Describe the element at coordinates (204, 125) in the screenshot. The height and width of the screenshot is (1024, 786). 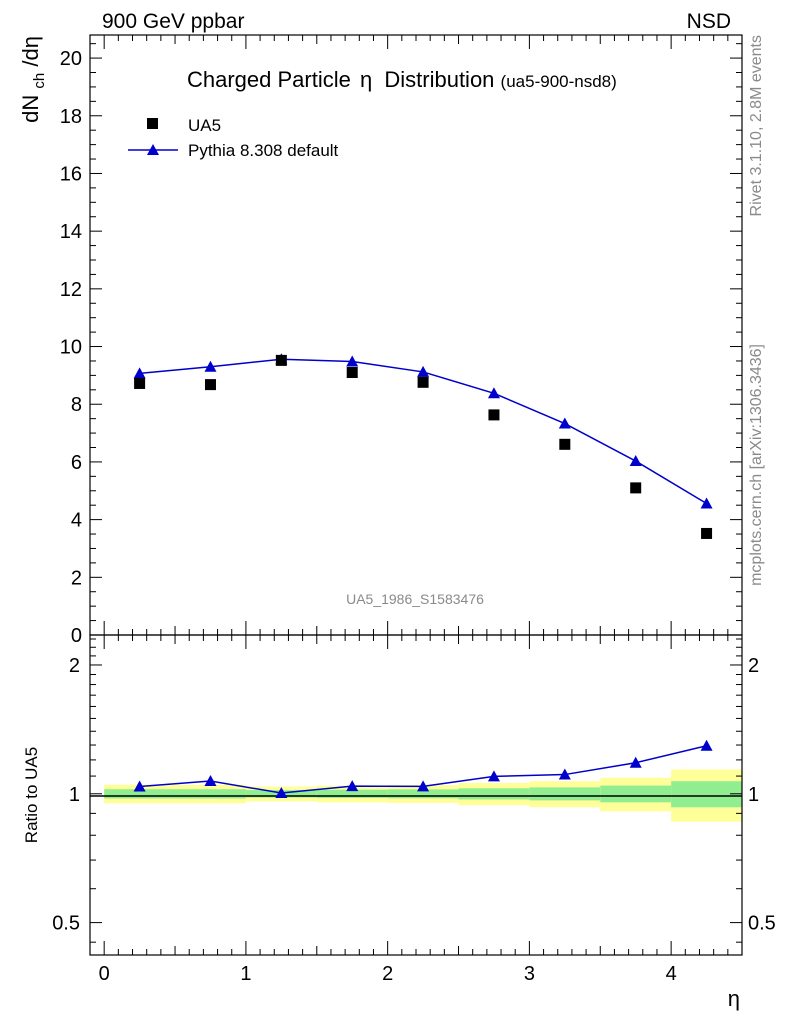
I see `legend-label-ua5: UA5` at that location.